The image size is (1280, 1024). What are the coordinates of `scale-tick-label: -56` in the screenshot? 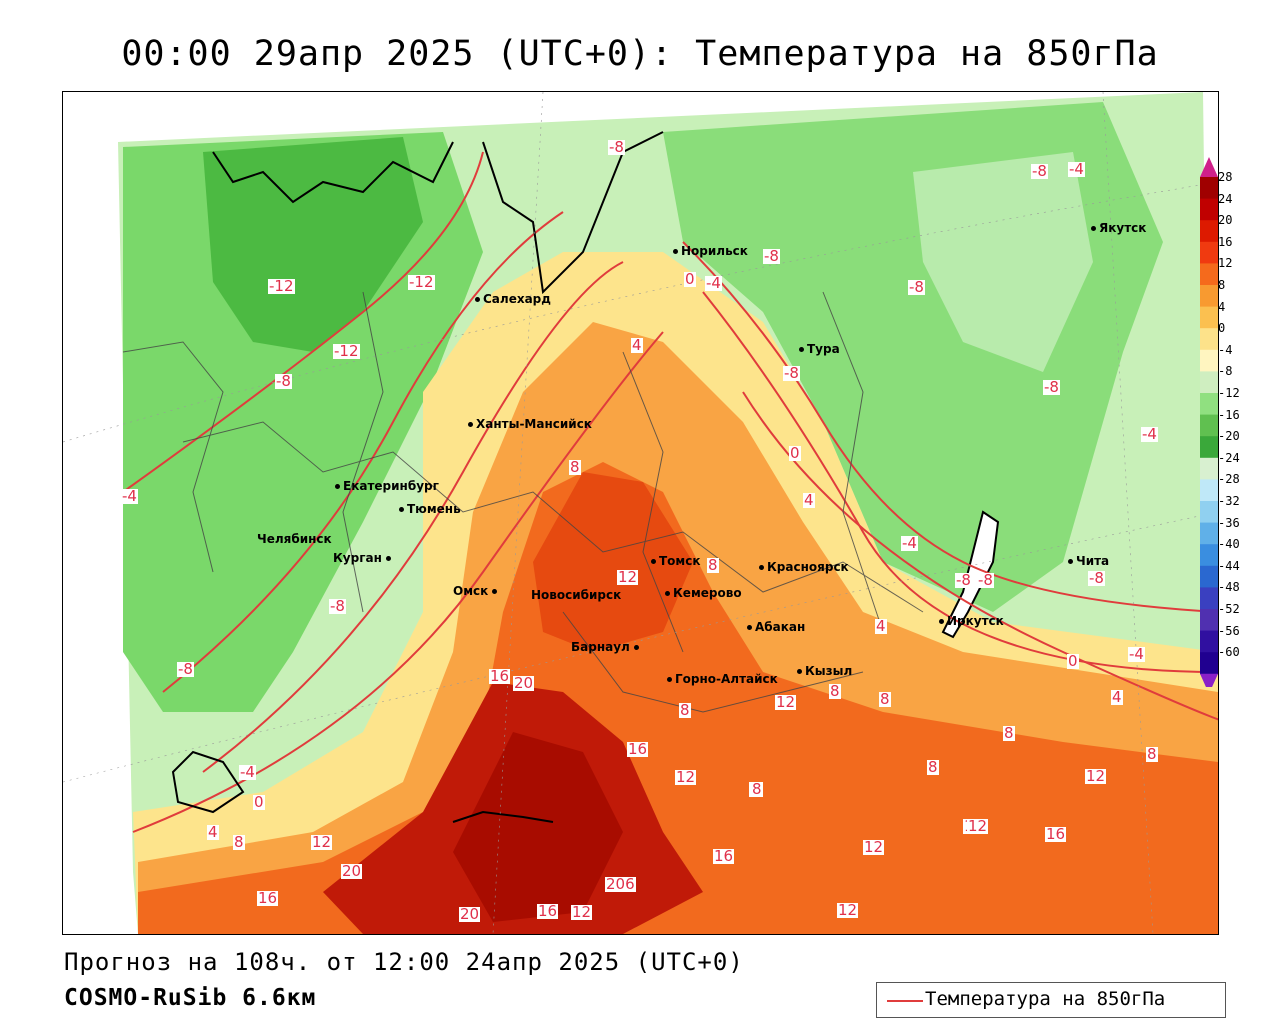 It's located at (1229, 631).